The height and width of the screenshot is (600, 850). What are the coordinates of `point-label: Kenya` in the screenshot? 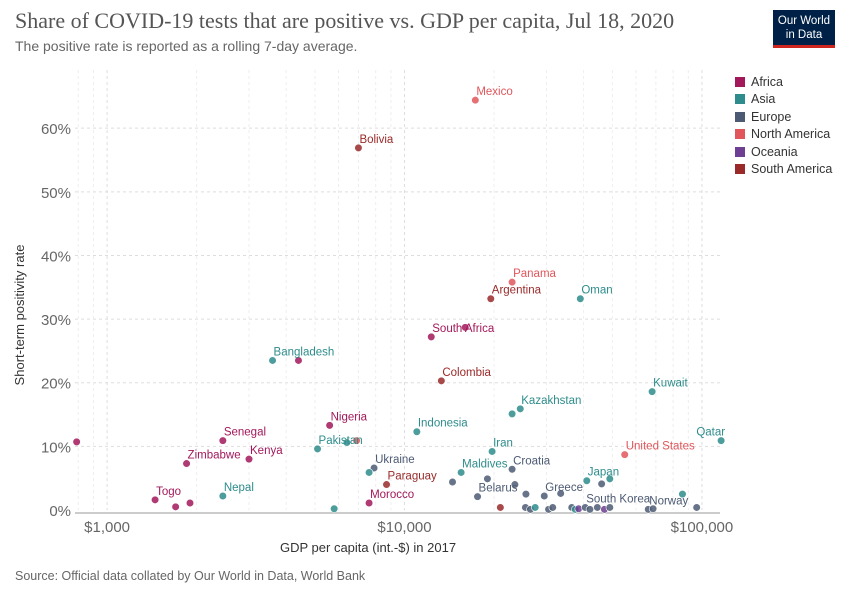 It's located at (266, 451).